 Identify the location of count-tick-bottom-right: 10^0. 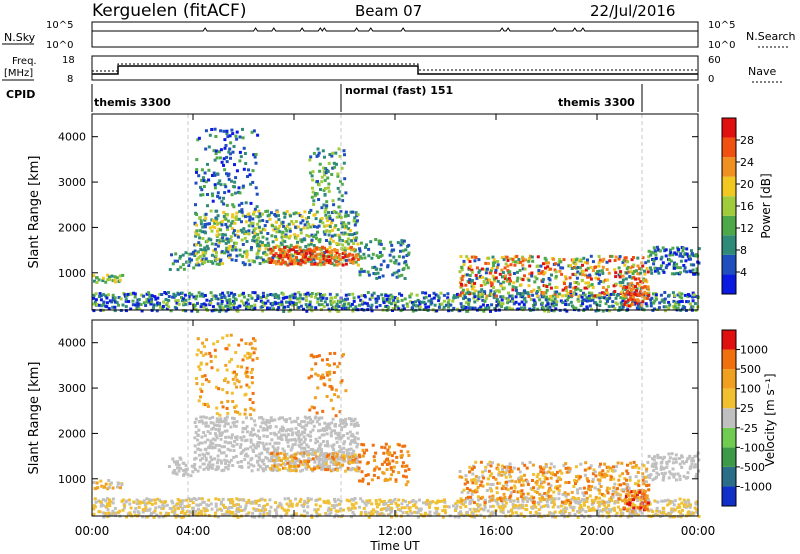
(721, 45).